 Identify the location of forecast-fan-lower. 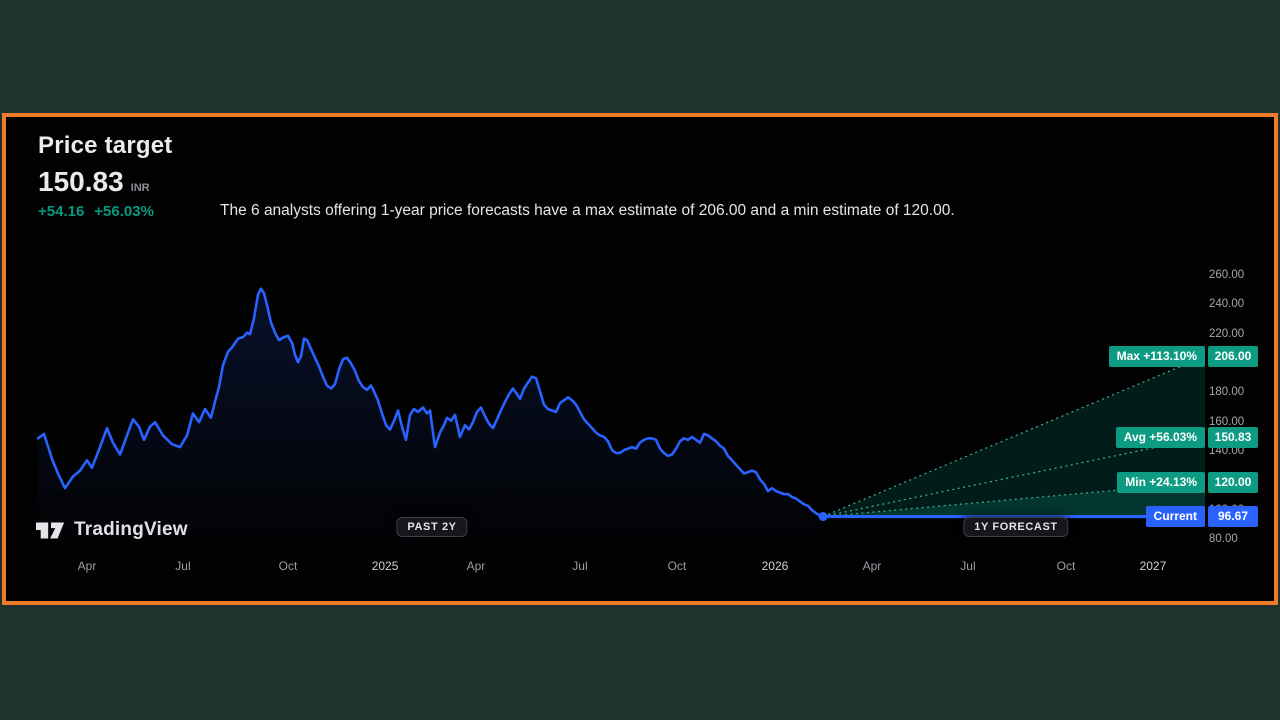
(1014, 499).